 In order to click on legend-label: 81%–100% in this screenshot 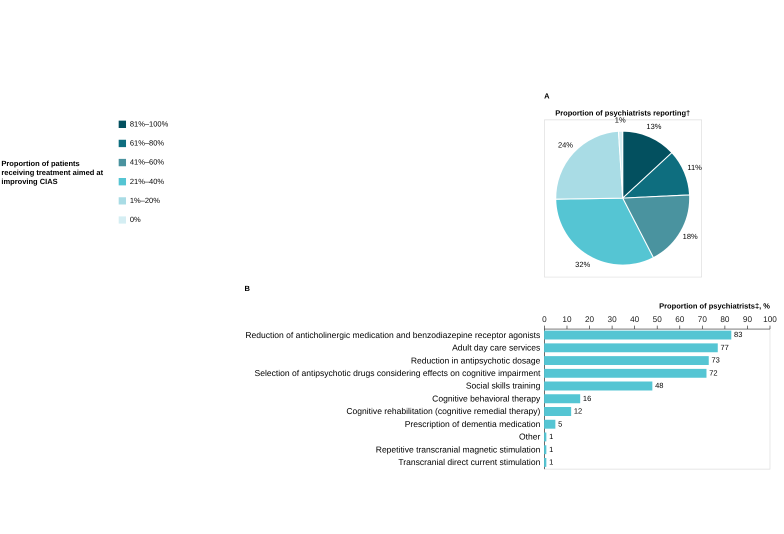, I will do `click(149, 123)`.